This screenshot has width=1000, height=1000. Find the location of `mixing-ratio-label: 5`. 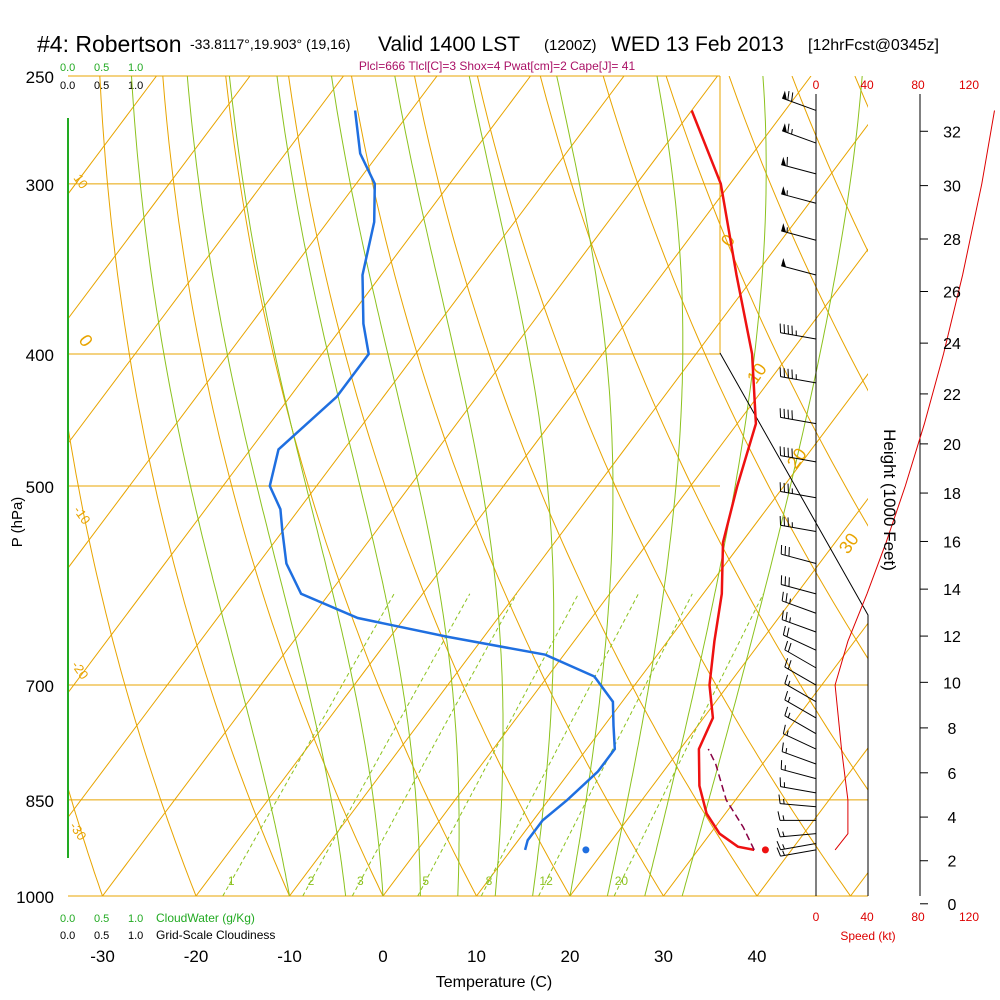

mixing-ratio-label: 5 is located at coordinates (425, 881).